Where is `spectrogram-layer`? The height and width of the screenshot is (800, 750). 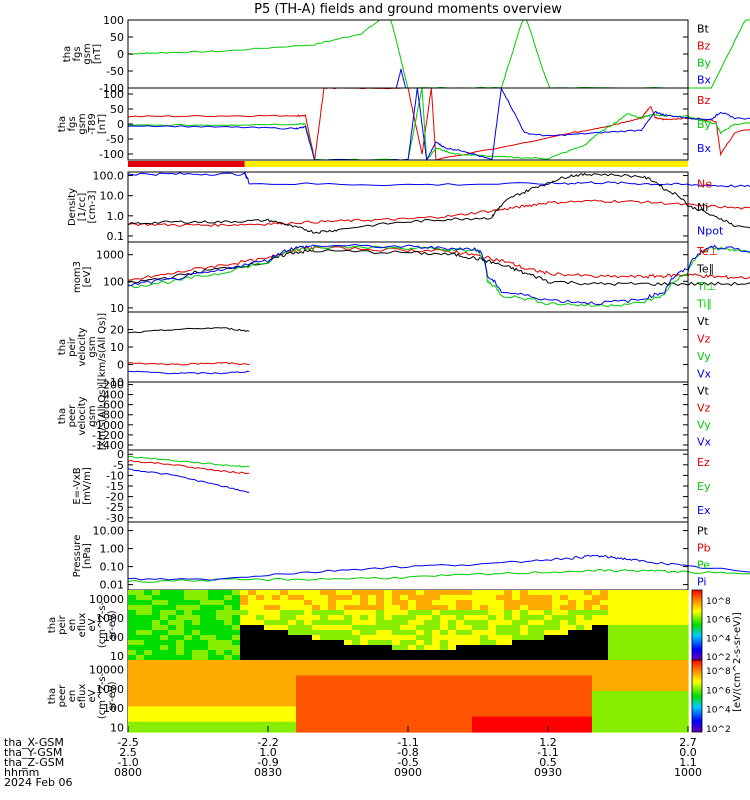
spectrogram-layer is located at coordinates (408, 661).